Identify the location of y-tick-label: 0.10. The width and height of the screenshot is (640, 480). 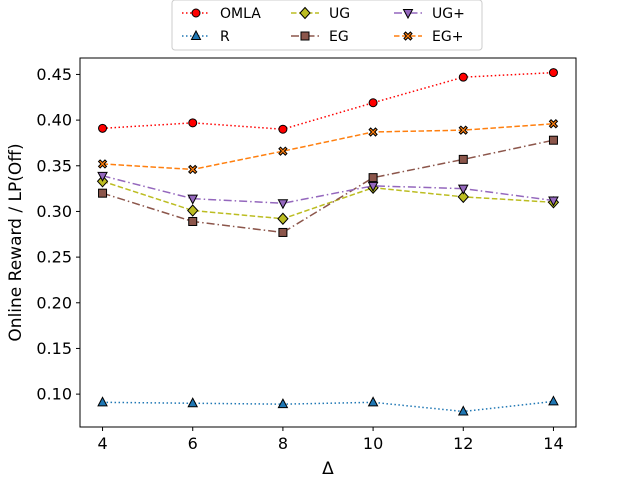
(54, 394).